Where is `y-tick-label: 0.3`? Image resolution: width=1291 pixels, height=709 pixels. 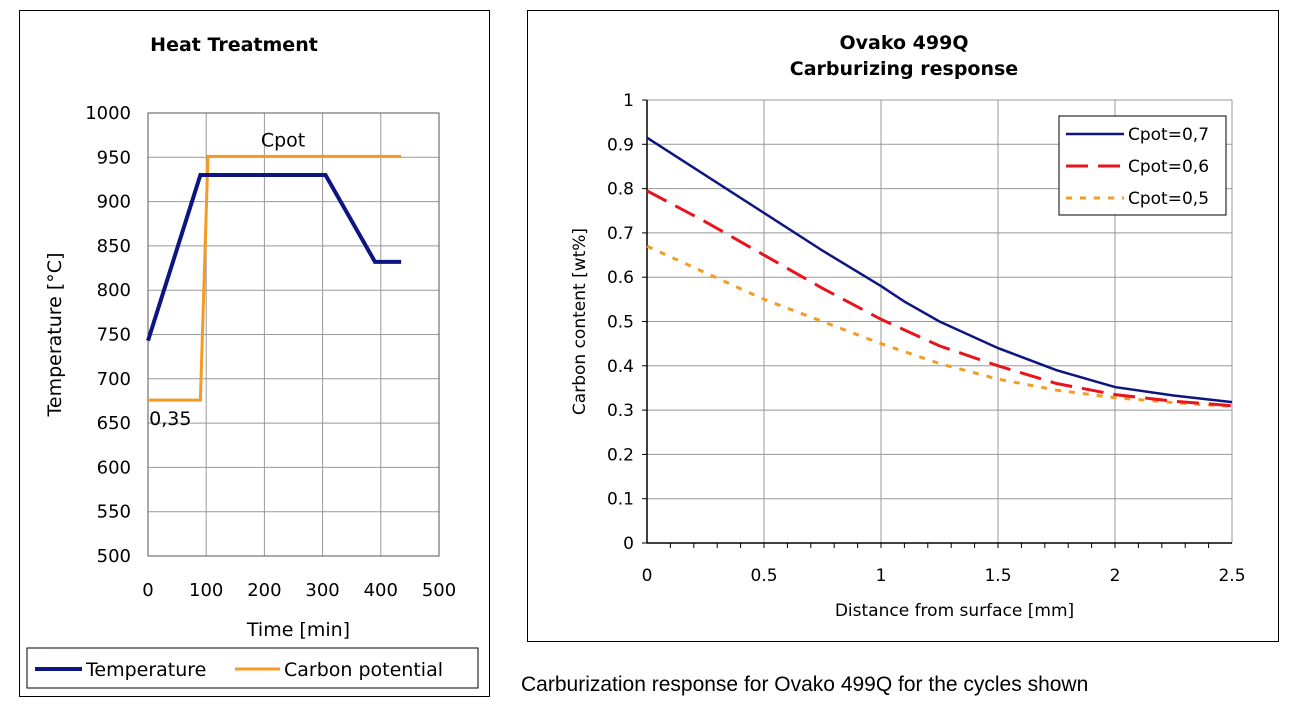
y-tick-label: 0.3 is located at coordinates (620, 411).